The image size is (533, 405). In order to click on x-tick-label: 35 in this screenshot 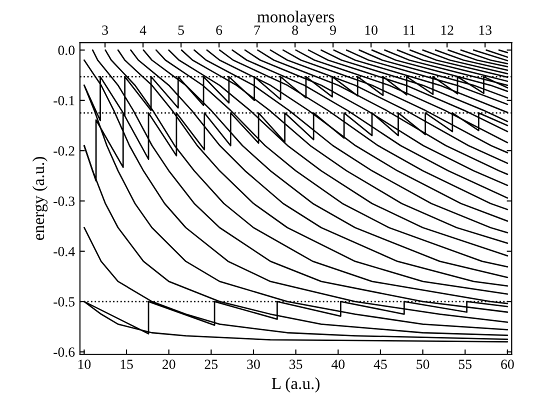, I will do `click(296, 365)`.